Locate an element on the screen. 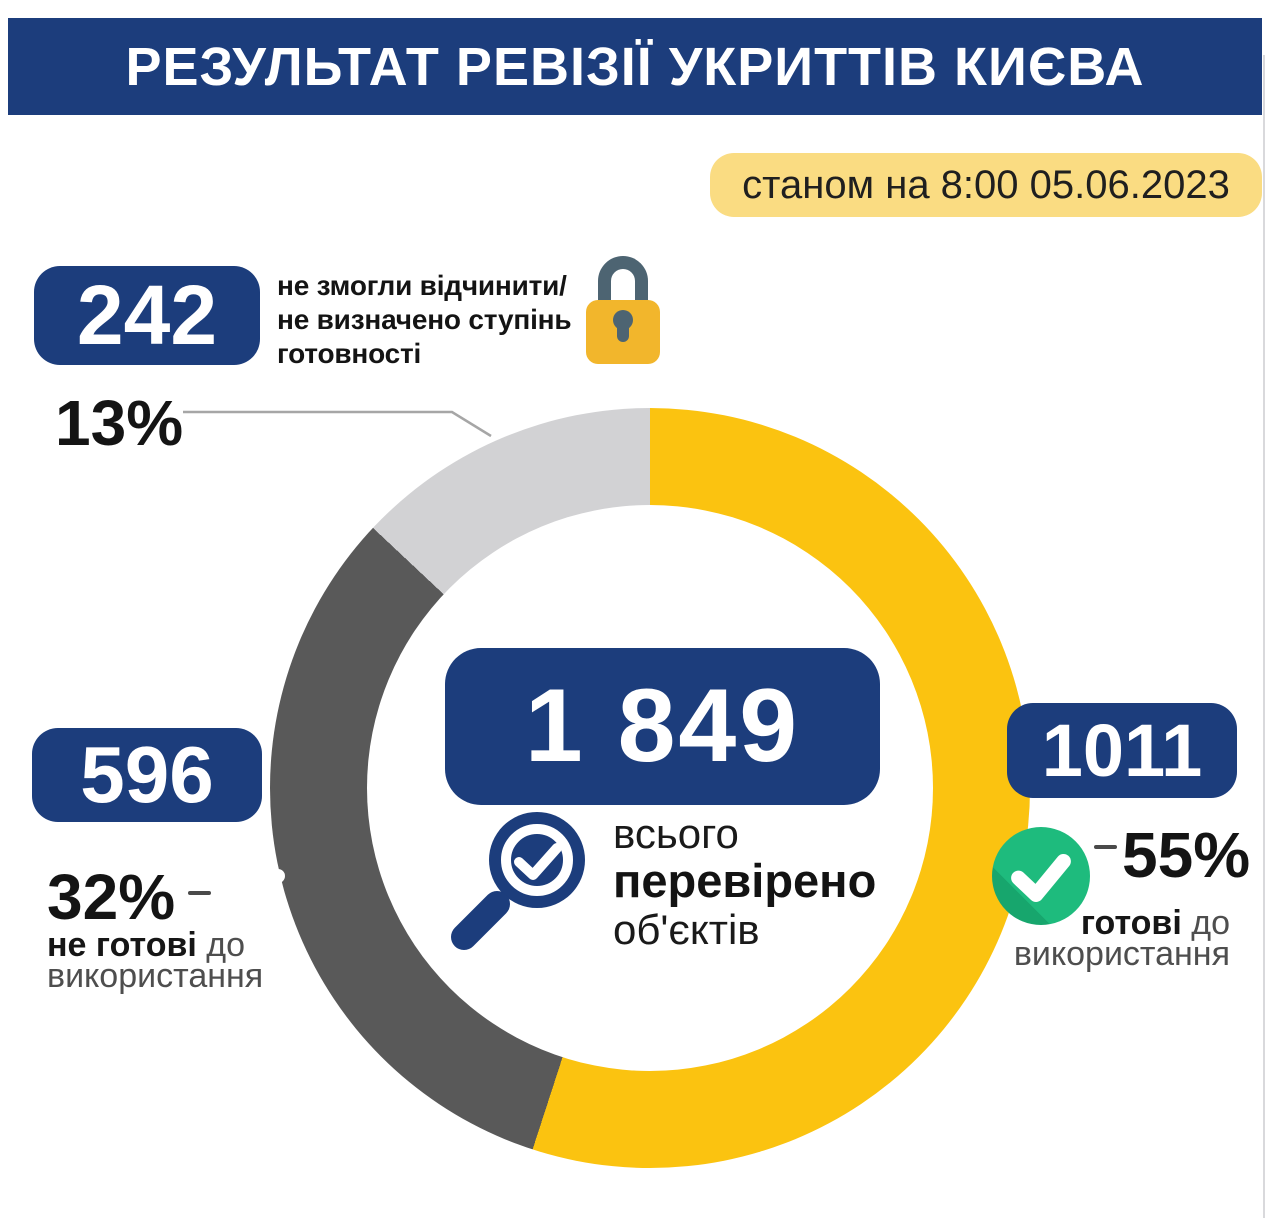 The image size is (1271, 1218). check-icon is located at coordinates (1041, 876).